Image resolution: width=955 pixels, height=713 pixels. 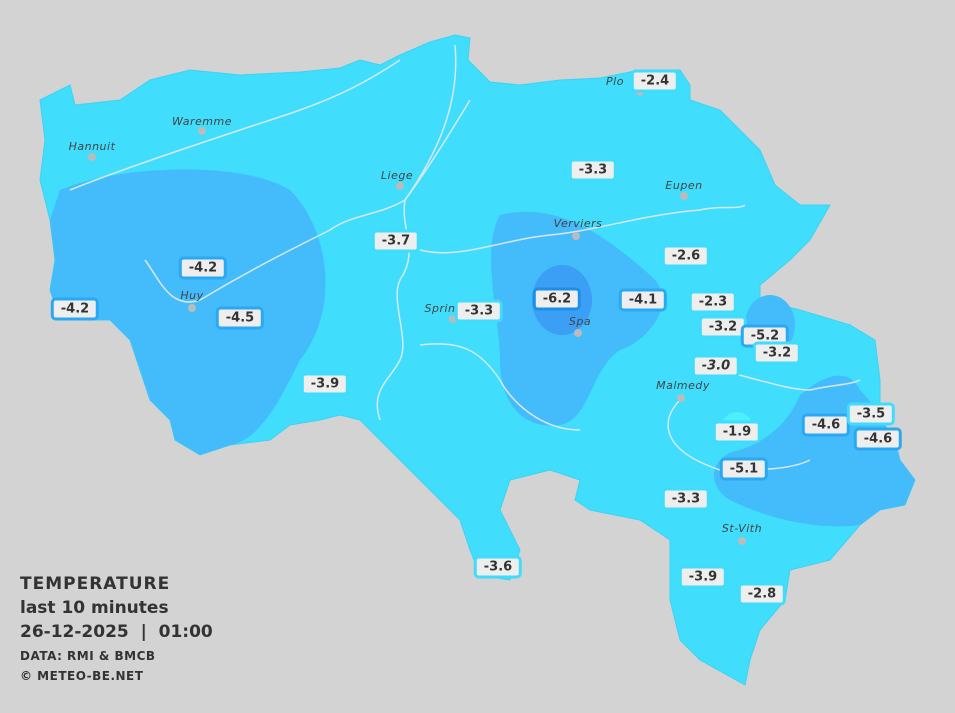 What do you see at coordinates (643, 300) in the screenshot?
I see `station-temperature-label: -4.1` at bounding box center [643, 300].